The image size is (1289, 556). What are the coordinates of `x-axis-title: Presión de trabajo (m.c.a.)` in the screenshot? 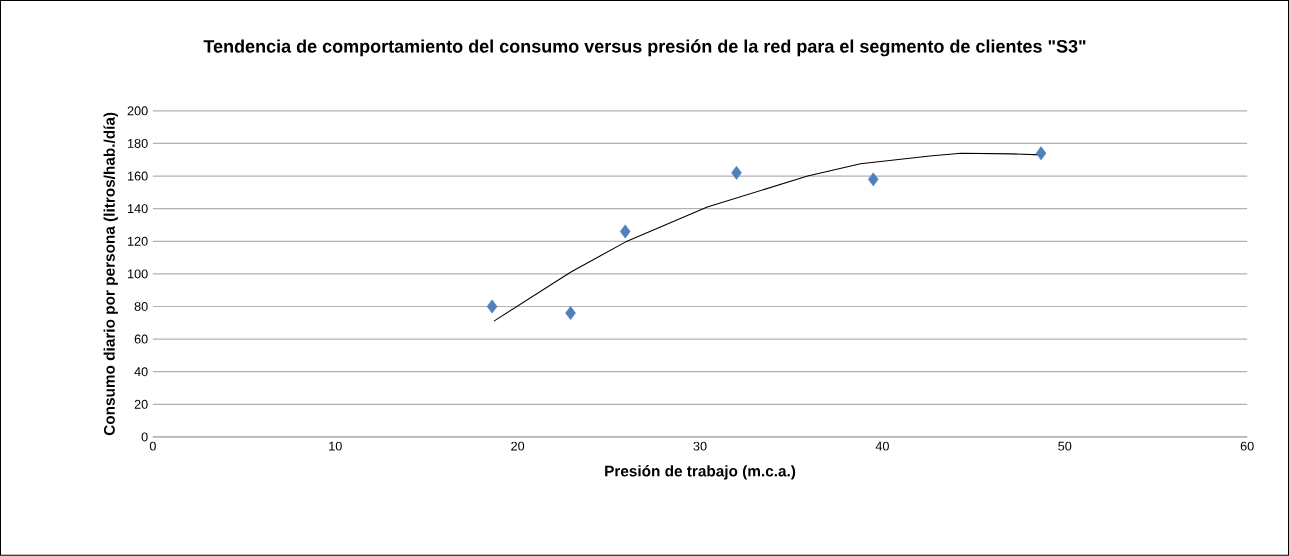 It's located at (700, 472).